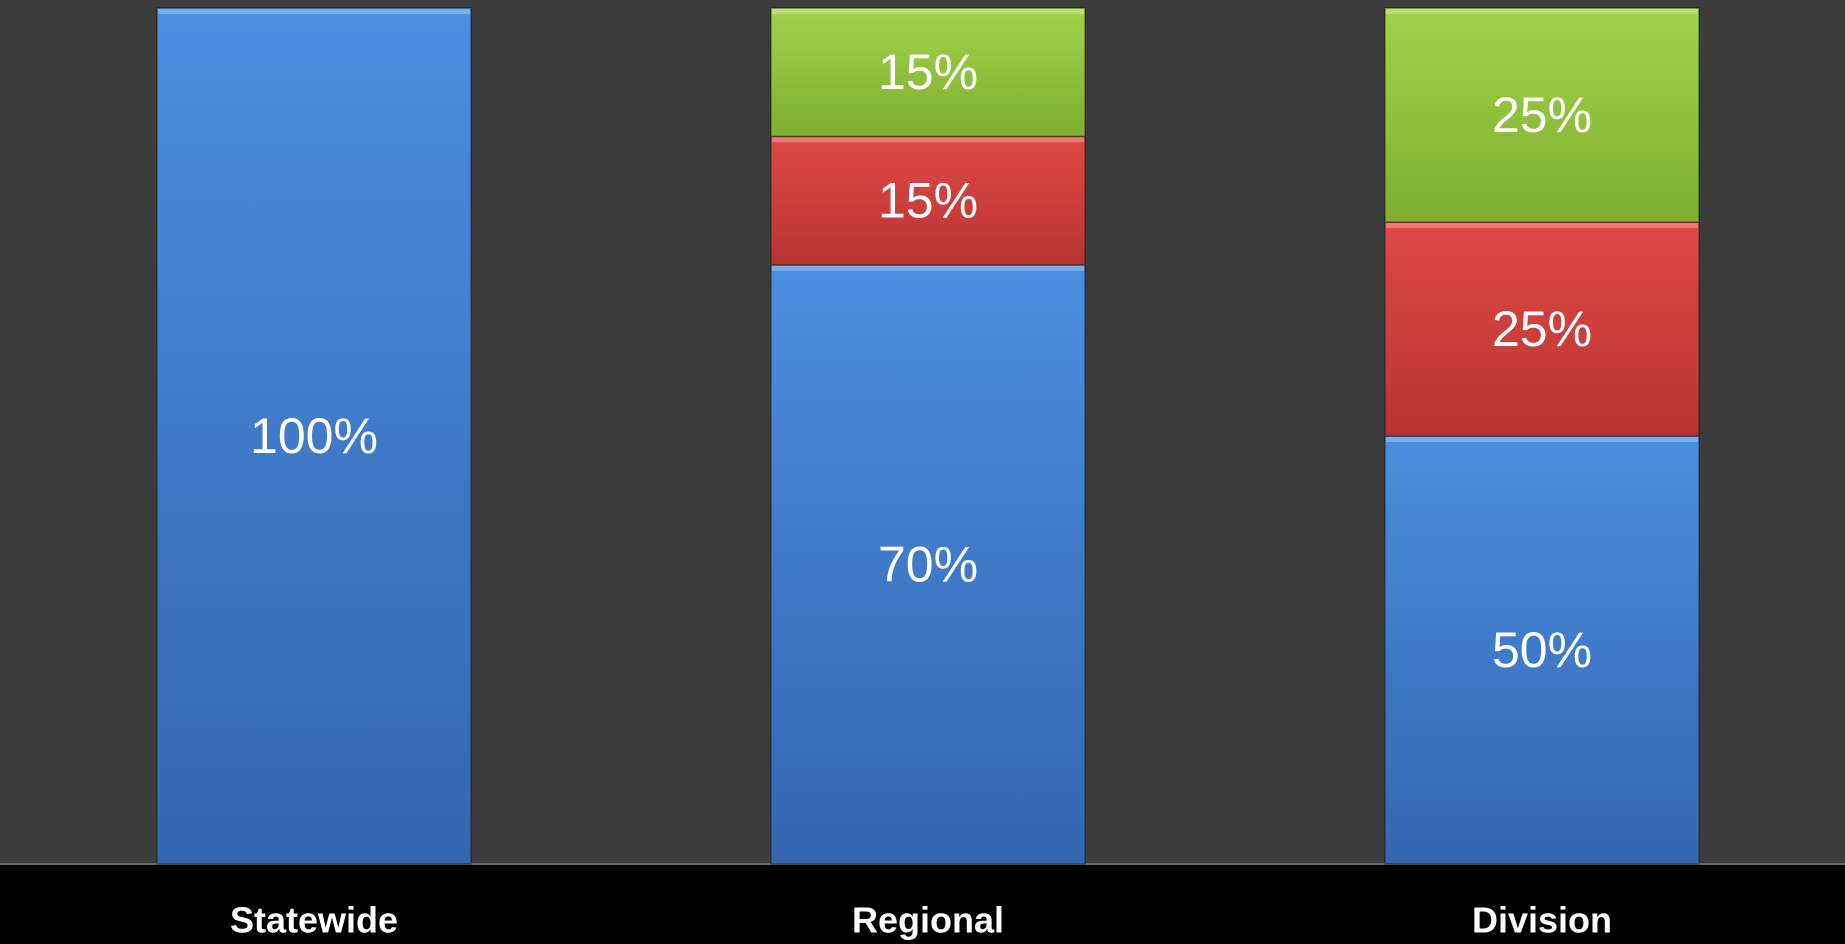  Describe the element at coordinates (928, 11) in the screenshot. I see `bar-highlight-regional-green` at that location.